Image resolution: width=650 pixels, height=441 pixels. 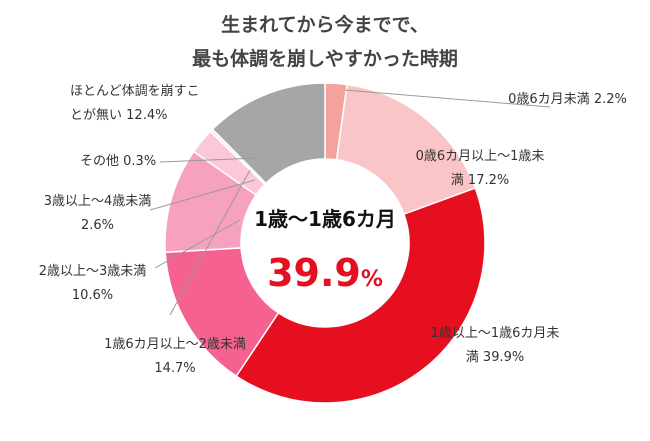 I want to click on data-label: 0歳6カ月以上～1歳未満 17.2%, so click(x=480, y=169).